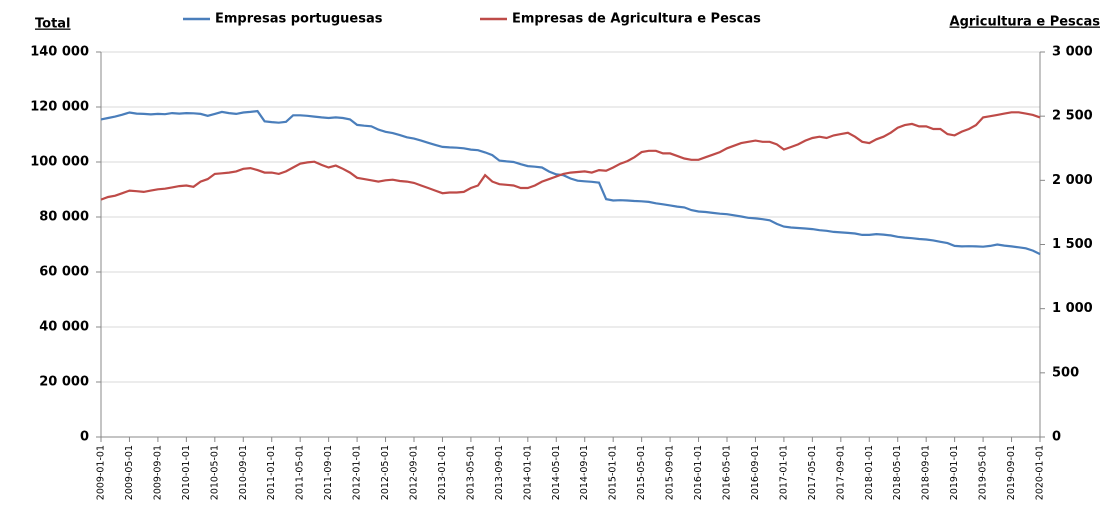 The height and width of the screenshot is (506, 1115). I want to click on x-tick-label: 2014-09-01, so click(584, 472).